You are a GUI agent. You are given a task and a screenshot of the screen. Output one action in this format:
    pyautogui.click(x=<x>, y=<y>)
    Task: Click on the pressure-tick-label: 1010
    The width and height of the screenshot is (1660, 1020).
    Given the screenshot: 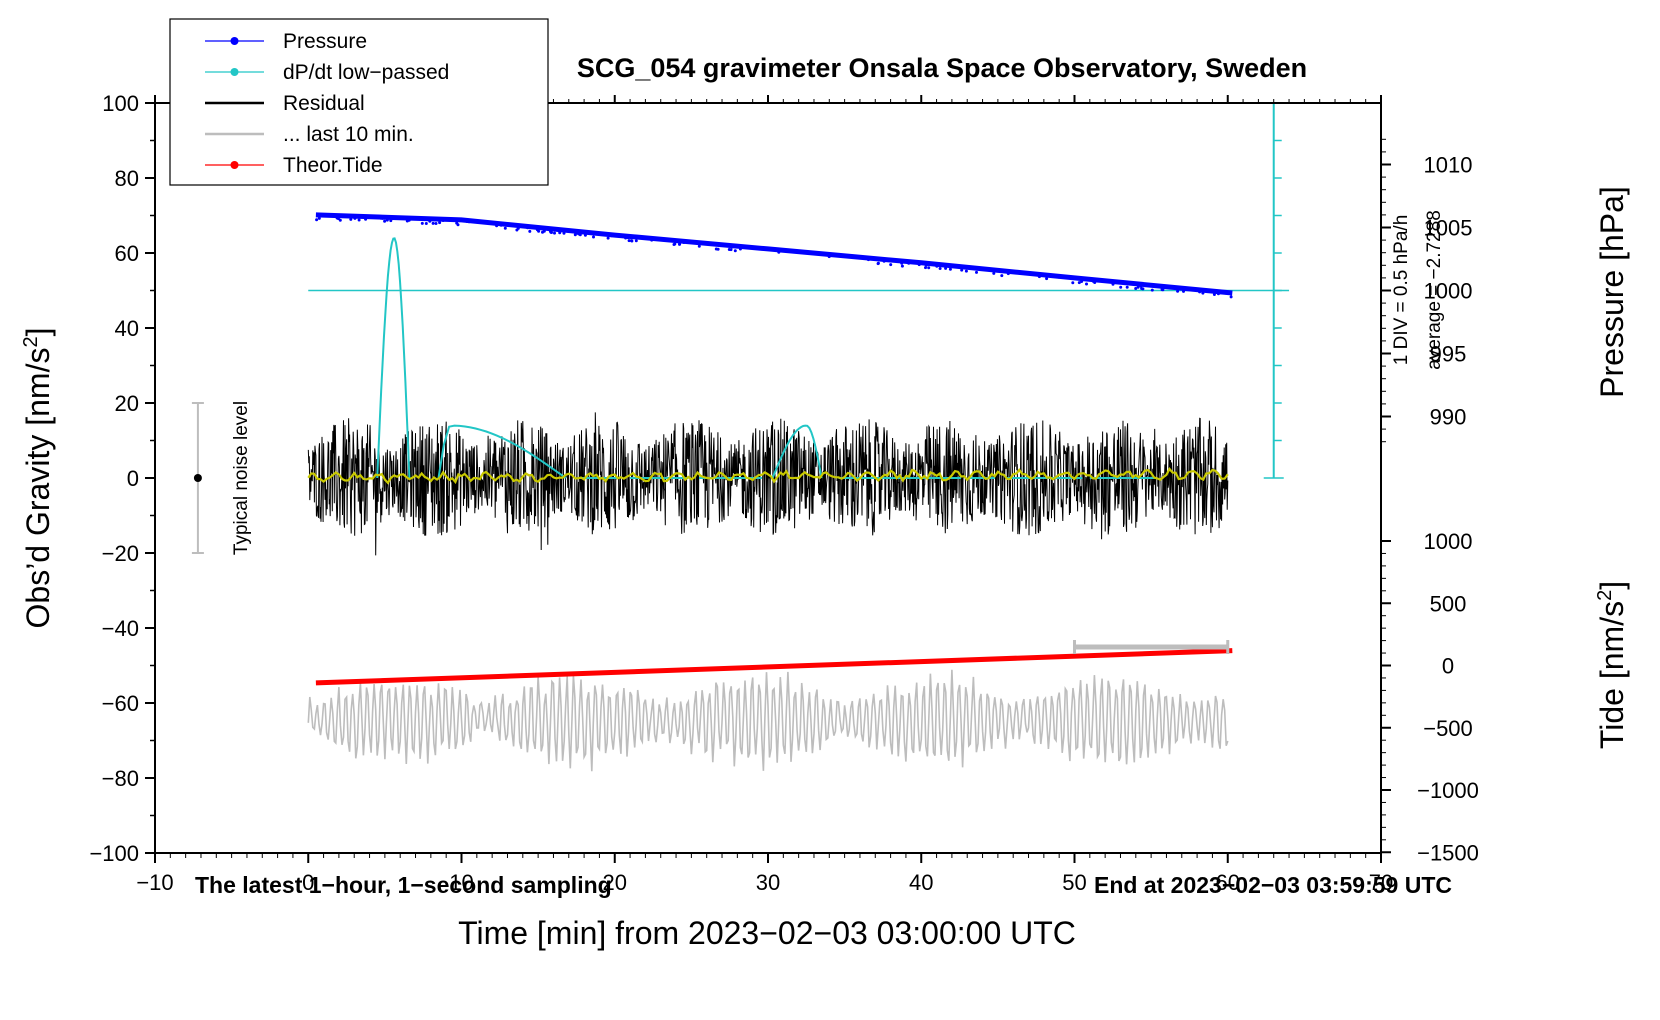 What is the action you would take?
    pyautogui.click(x=1448, y=165)
    